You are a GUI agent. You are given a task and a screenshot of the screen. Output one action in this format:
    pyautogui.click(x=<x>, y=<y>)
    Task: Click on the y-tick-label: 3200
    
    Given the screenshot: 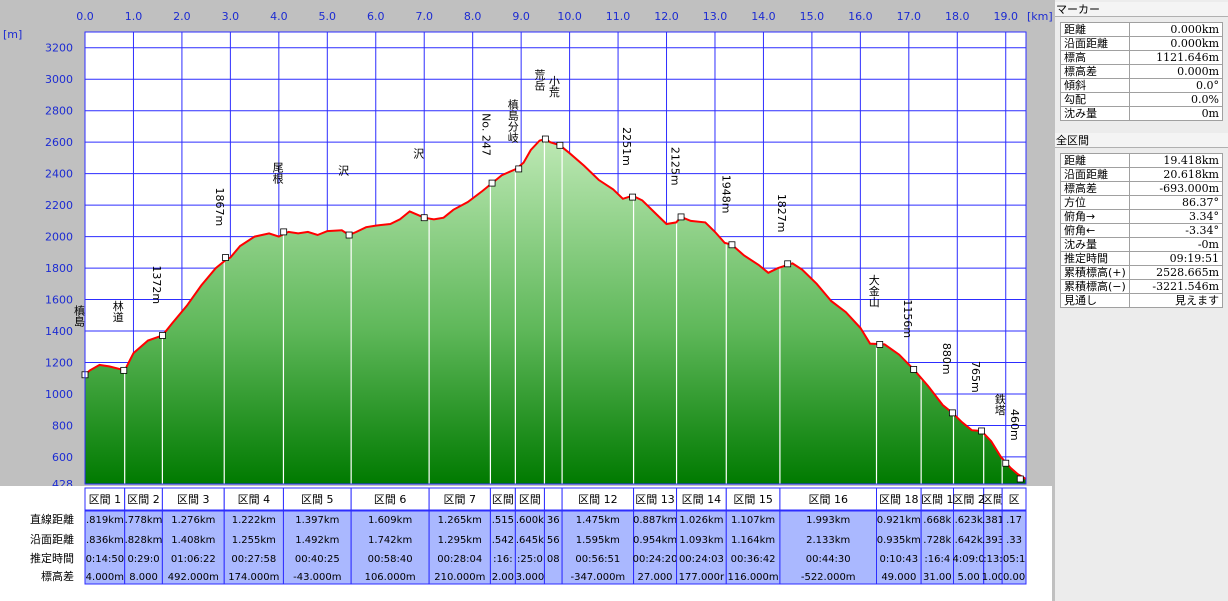 What is the action you would take?
    pyautogui.click(x=59, y=48)
    